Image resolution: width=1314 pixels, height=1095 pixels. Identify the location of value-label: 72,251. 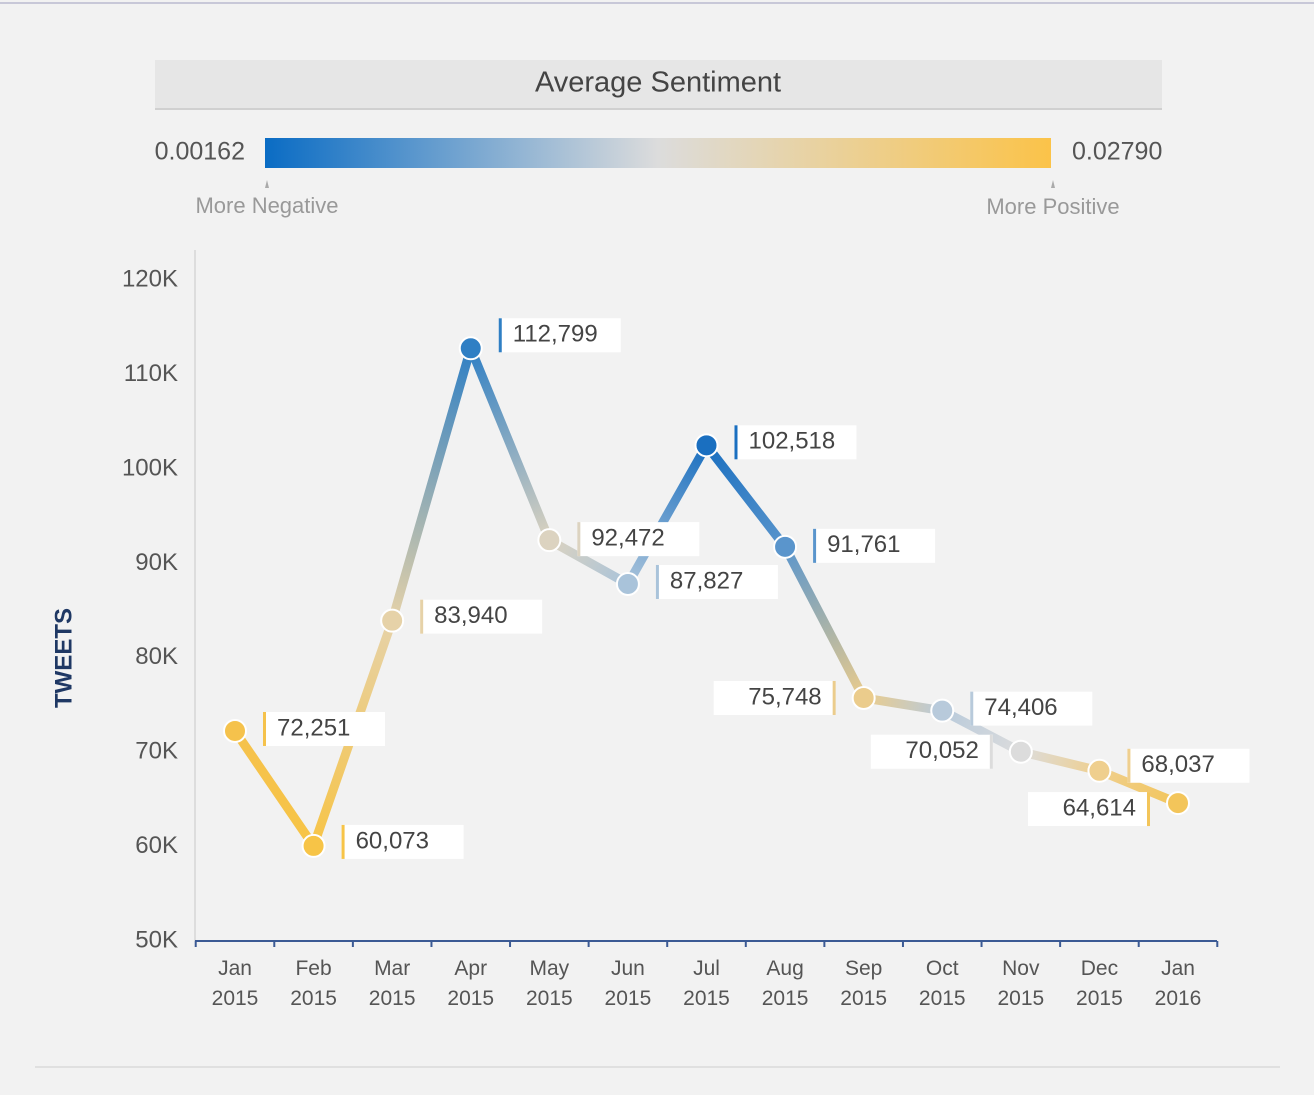
(313, 727).